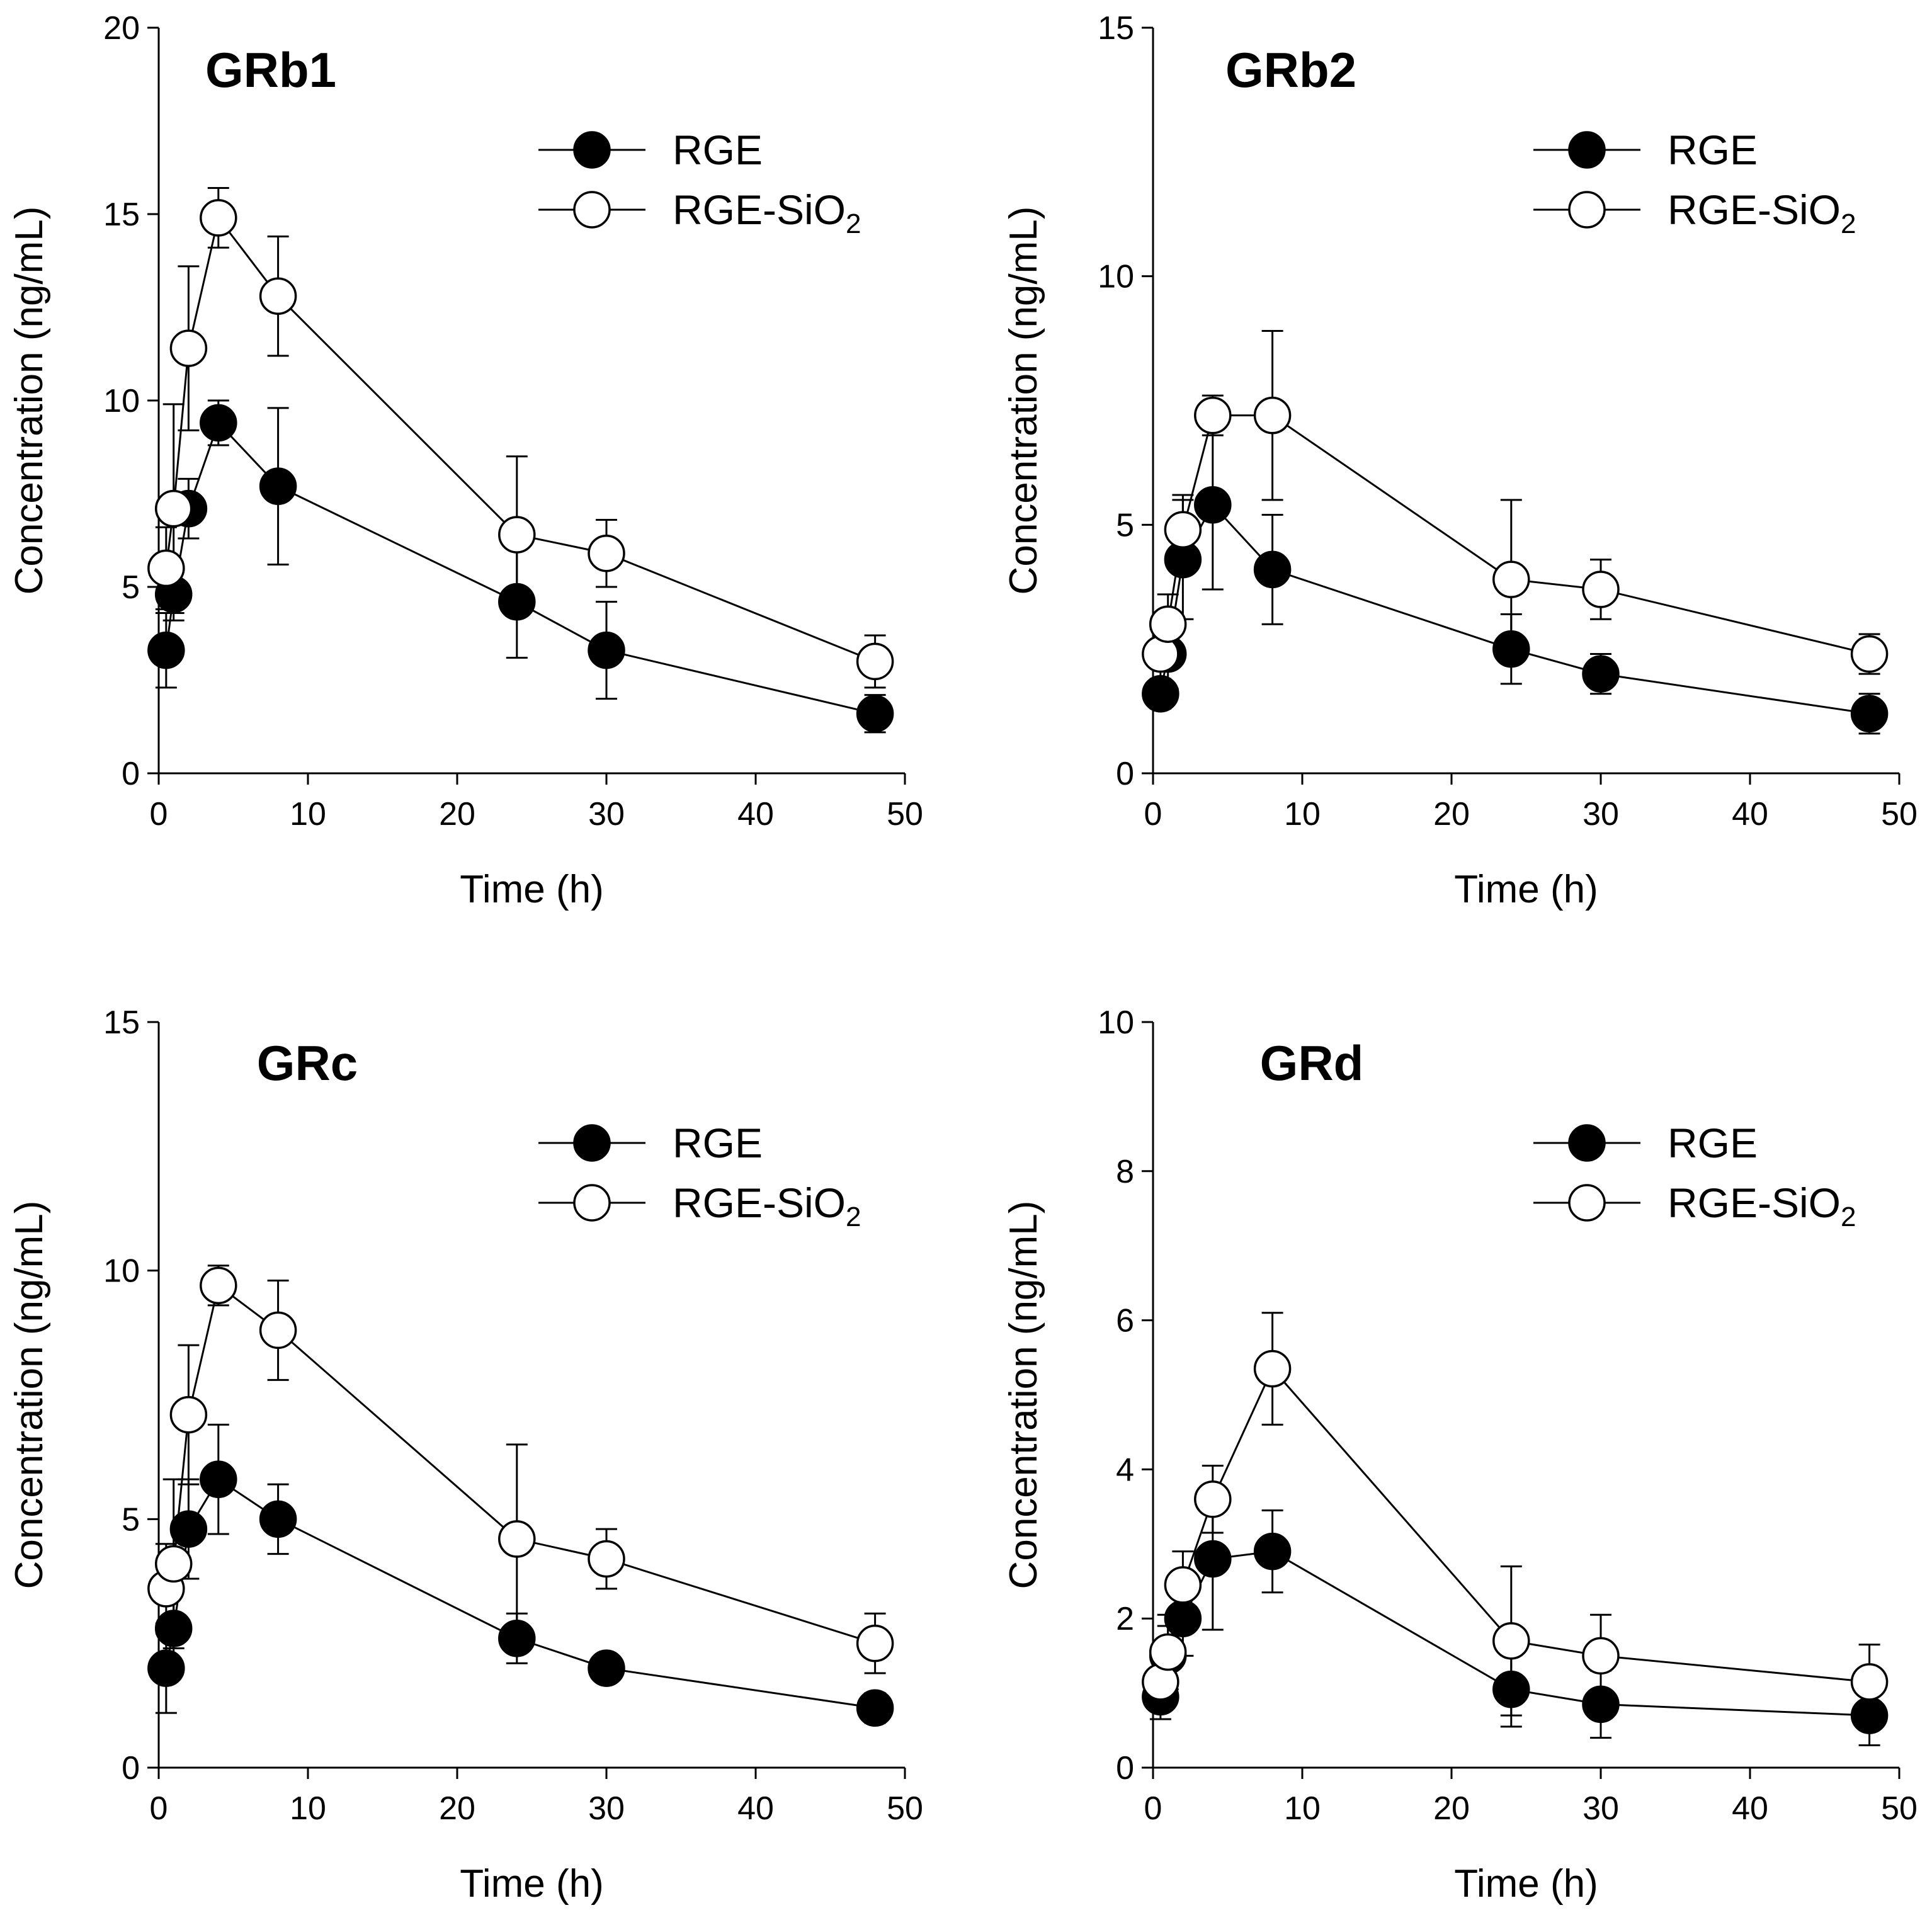  I want to click on panel-title: GRb1, so click(271, 70).